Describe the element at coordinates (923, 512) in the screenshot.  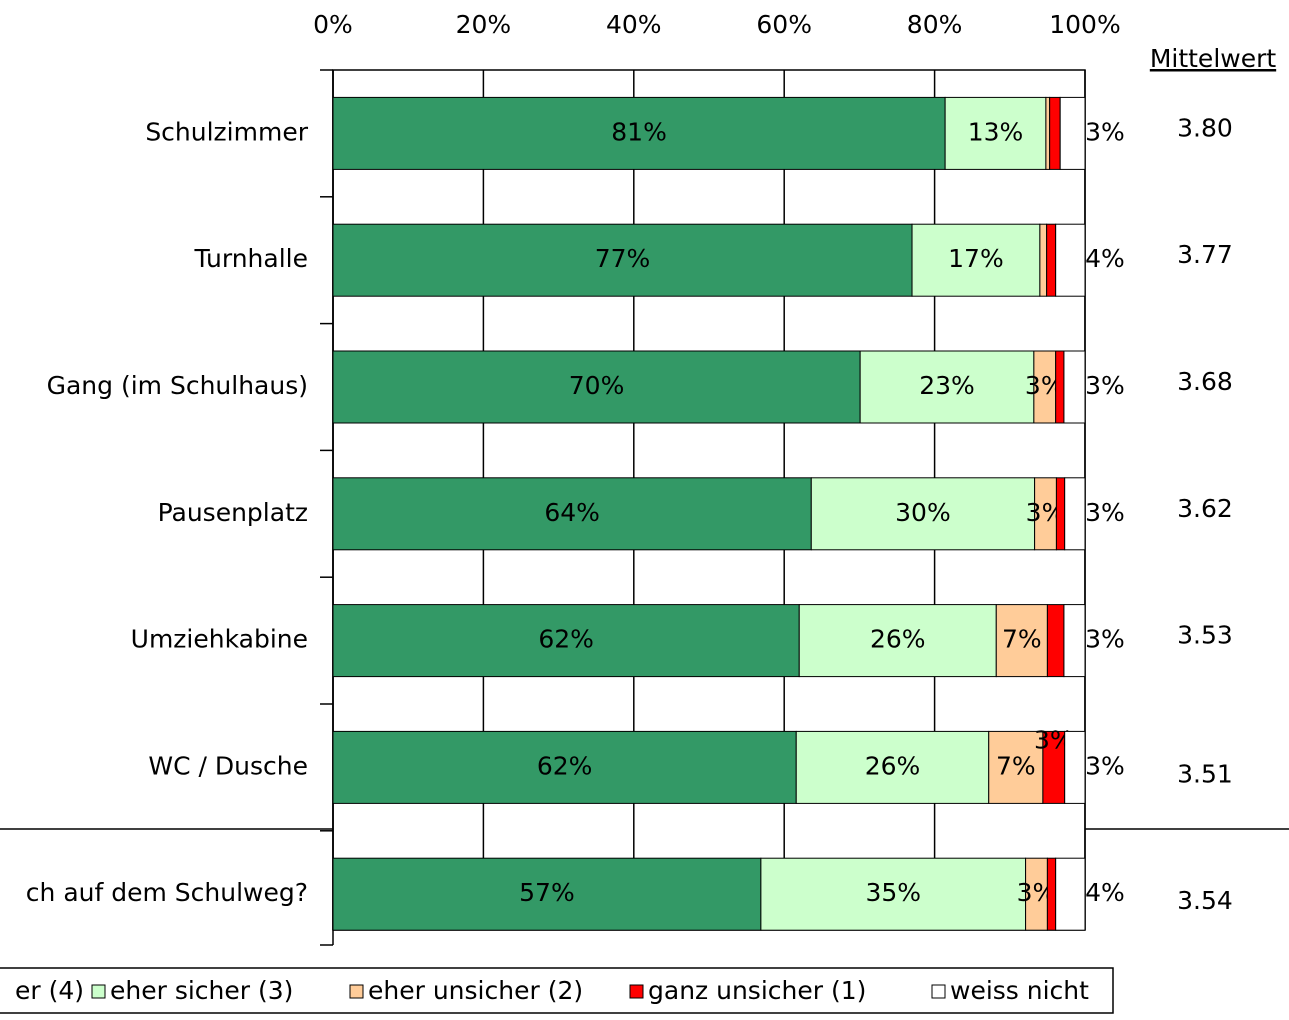
I see `data-label: 30%` at that location.